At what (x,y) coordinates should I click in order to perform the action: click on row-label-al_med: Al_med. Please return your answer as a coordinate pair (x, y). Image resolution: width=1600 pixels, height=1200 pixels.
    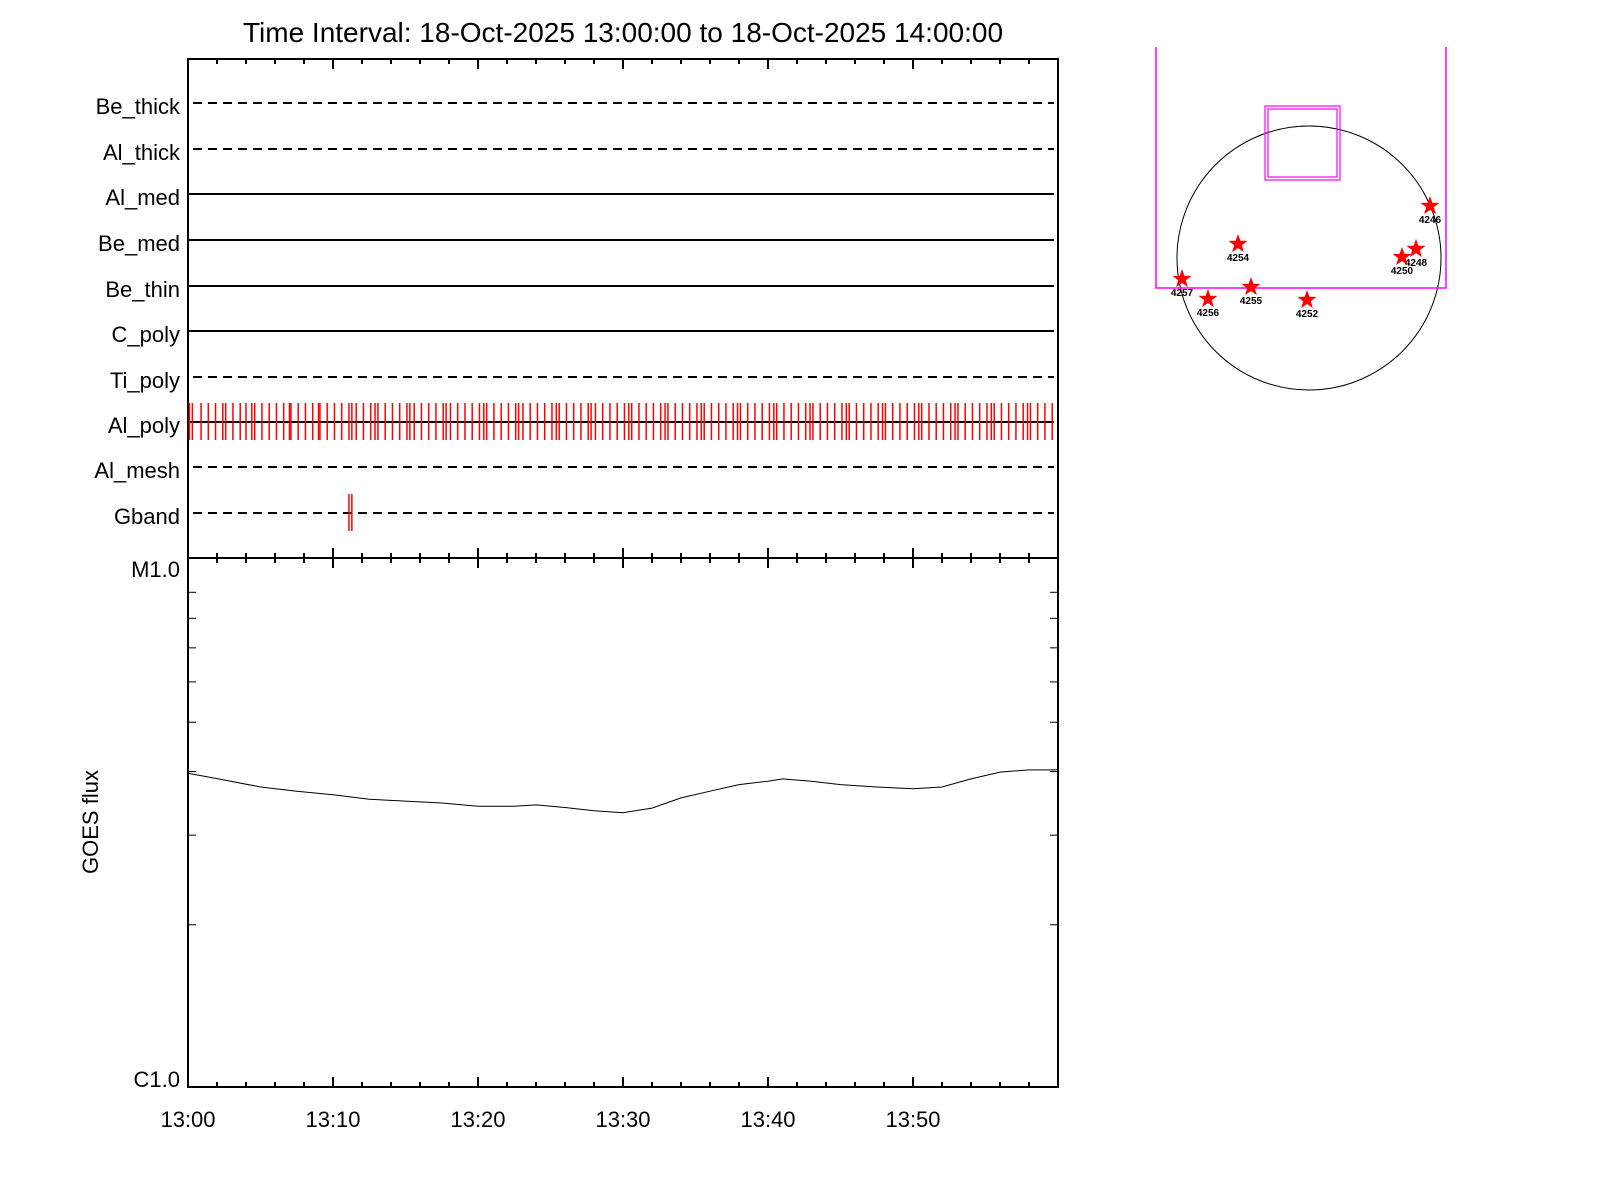
    Looking at the image, I should click on (142, 197).